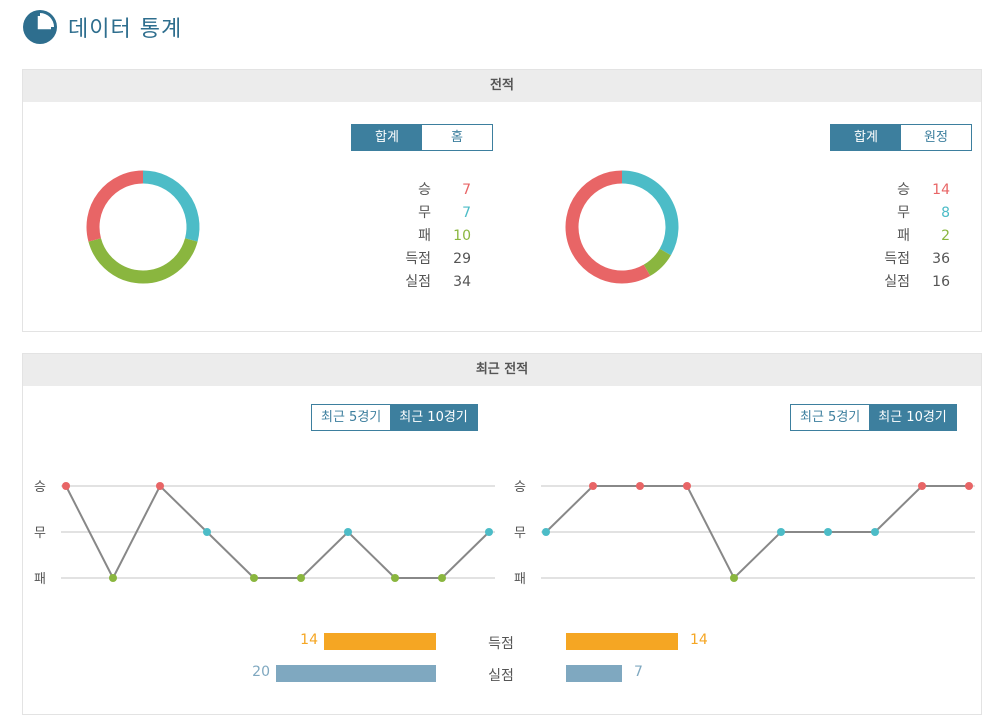 The image size is (1003, 727). What do you see at coordinates (594, 673) in the screenshot?
I see `conceded-right-bar` at bounding box center [594, 673].